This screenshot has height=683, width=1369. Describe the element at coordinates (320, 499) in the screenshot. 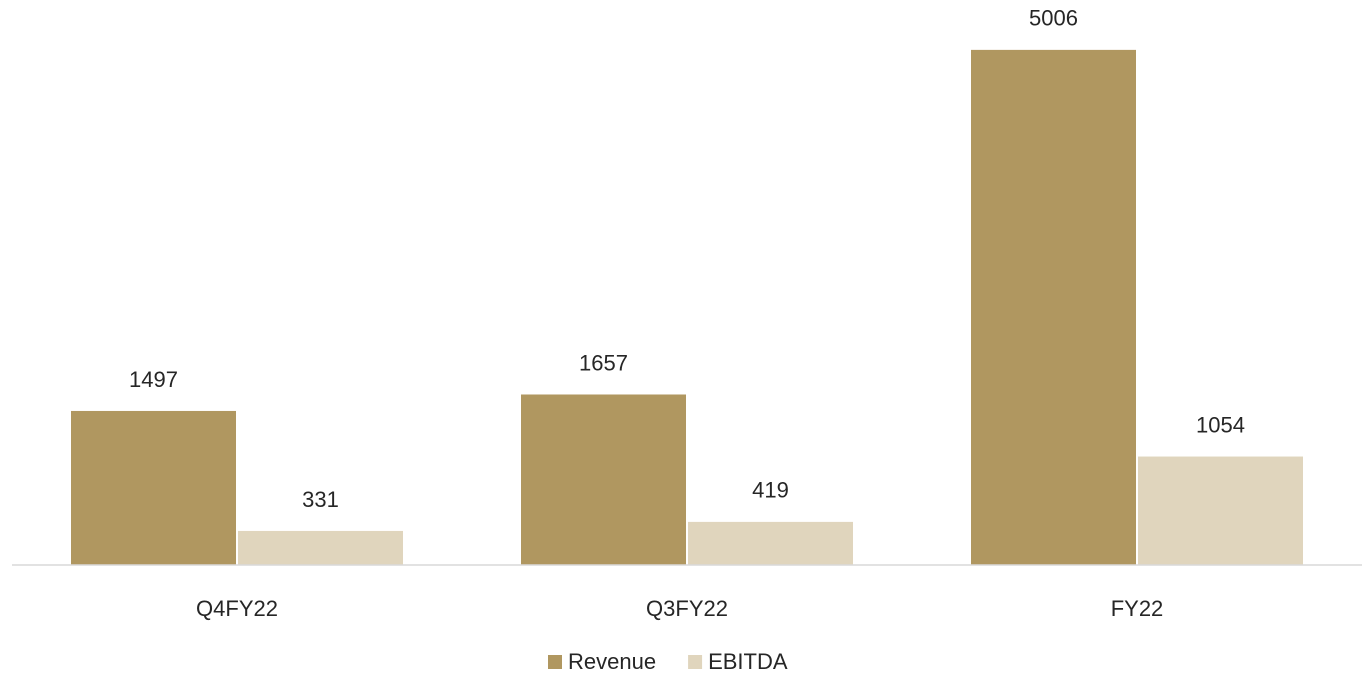

I see `value-label: 331` at that location.